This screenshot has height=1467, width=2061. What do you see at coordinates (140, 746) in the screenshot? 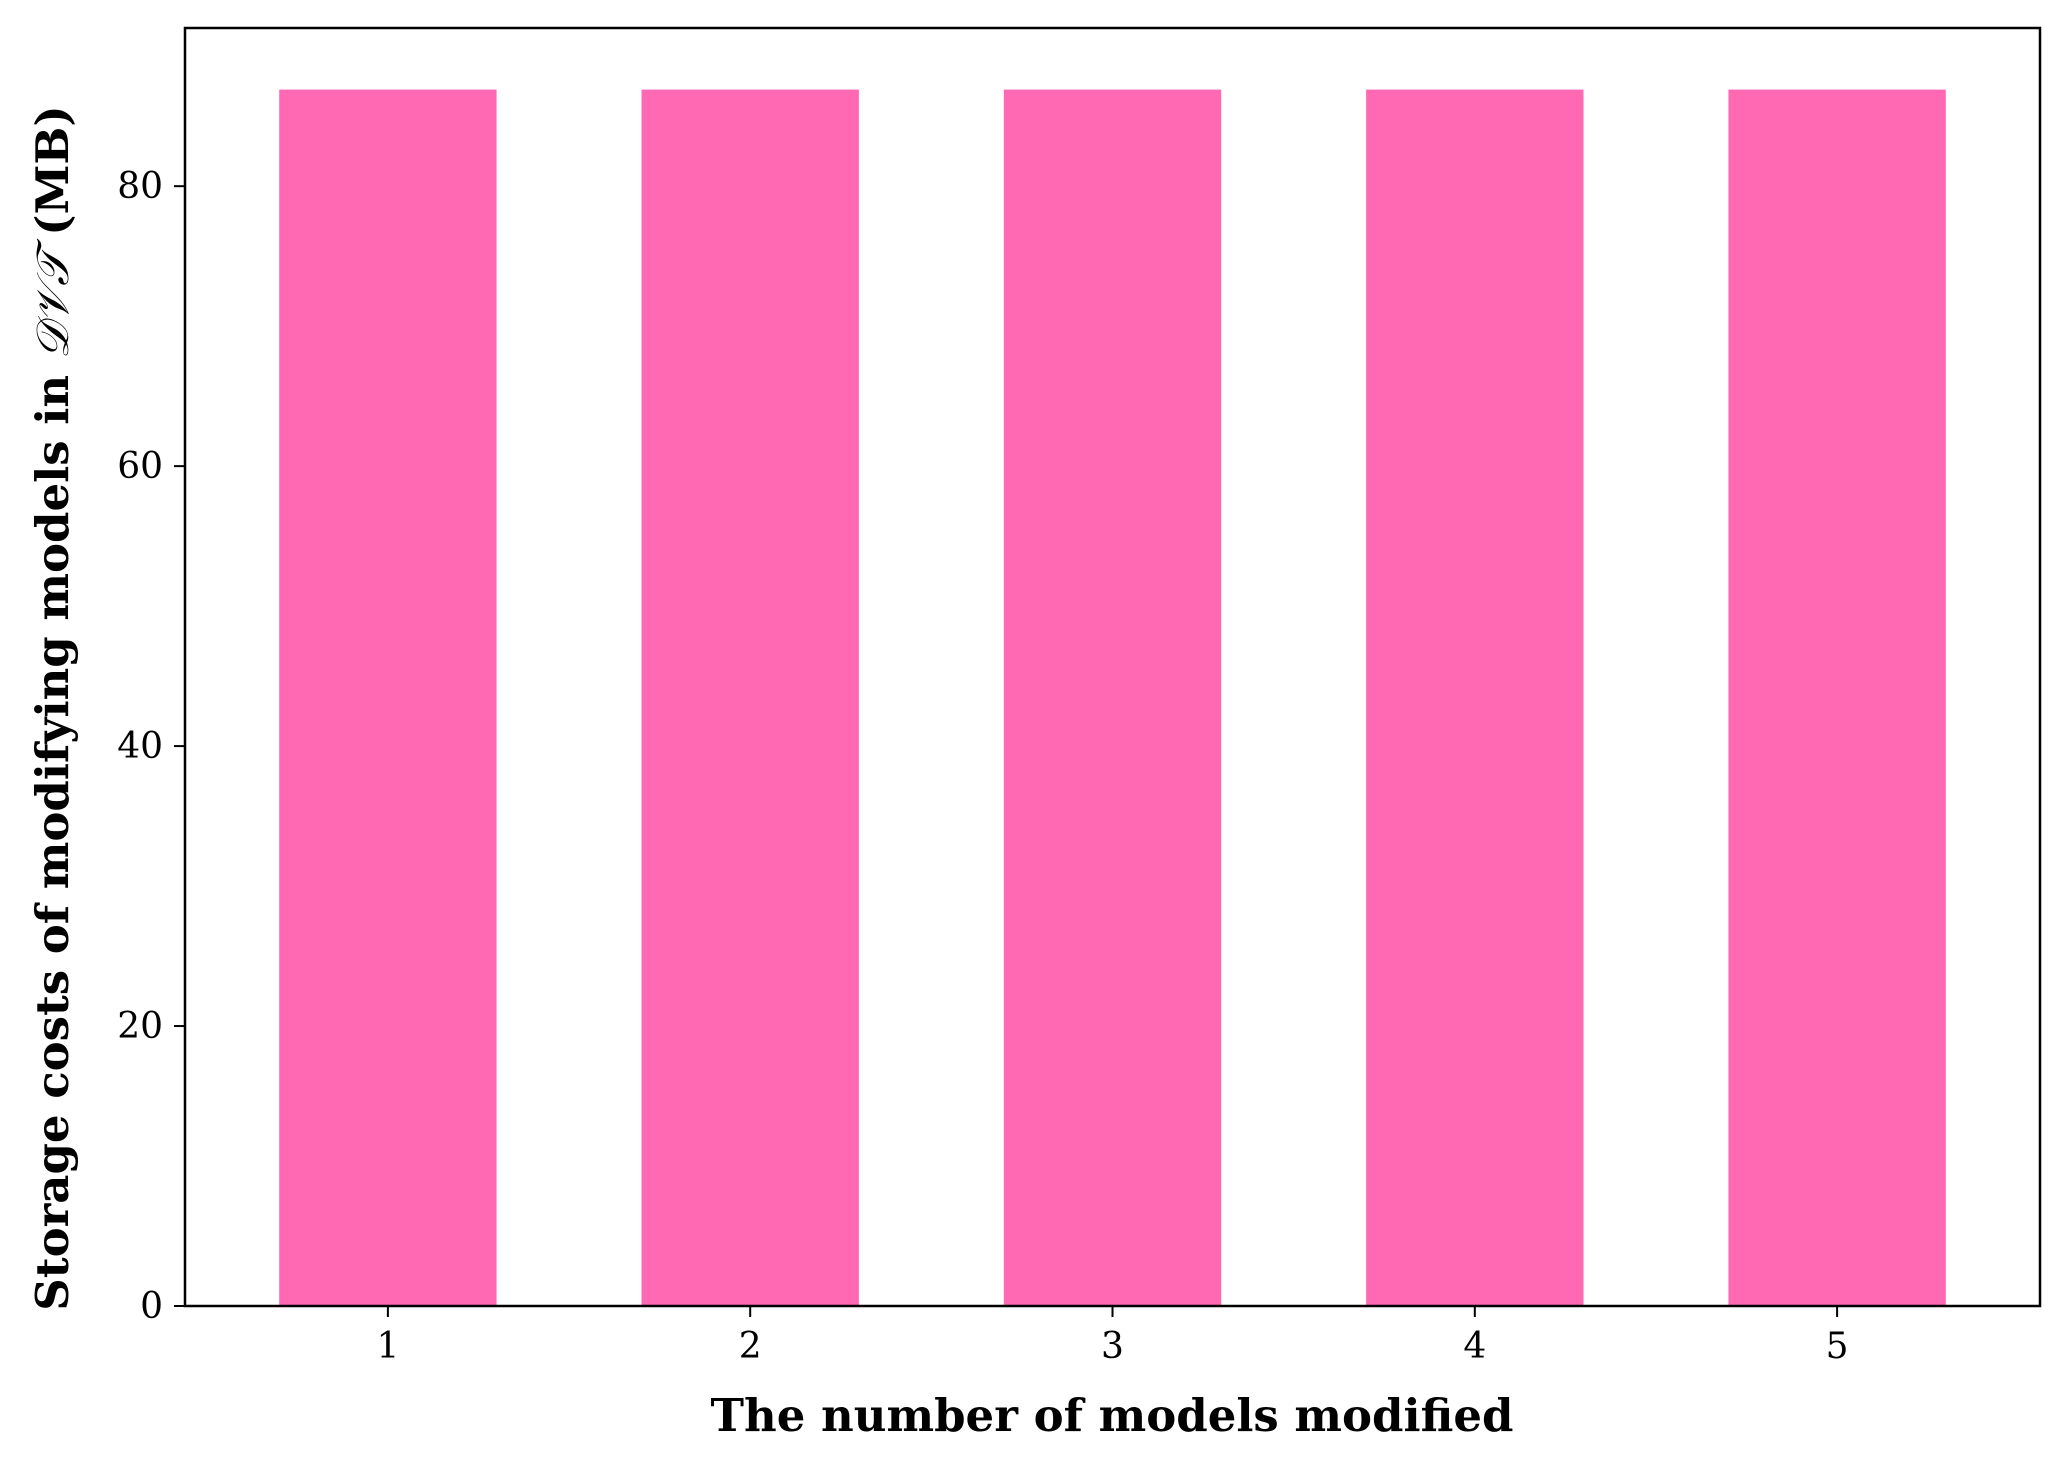
I see `y-tick-label-40: 40` at bounding box center [140, 746].